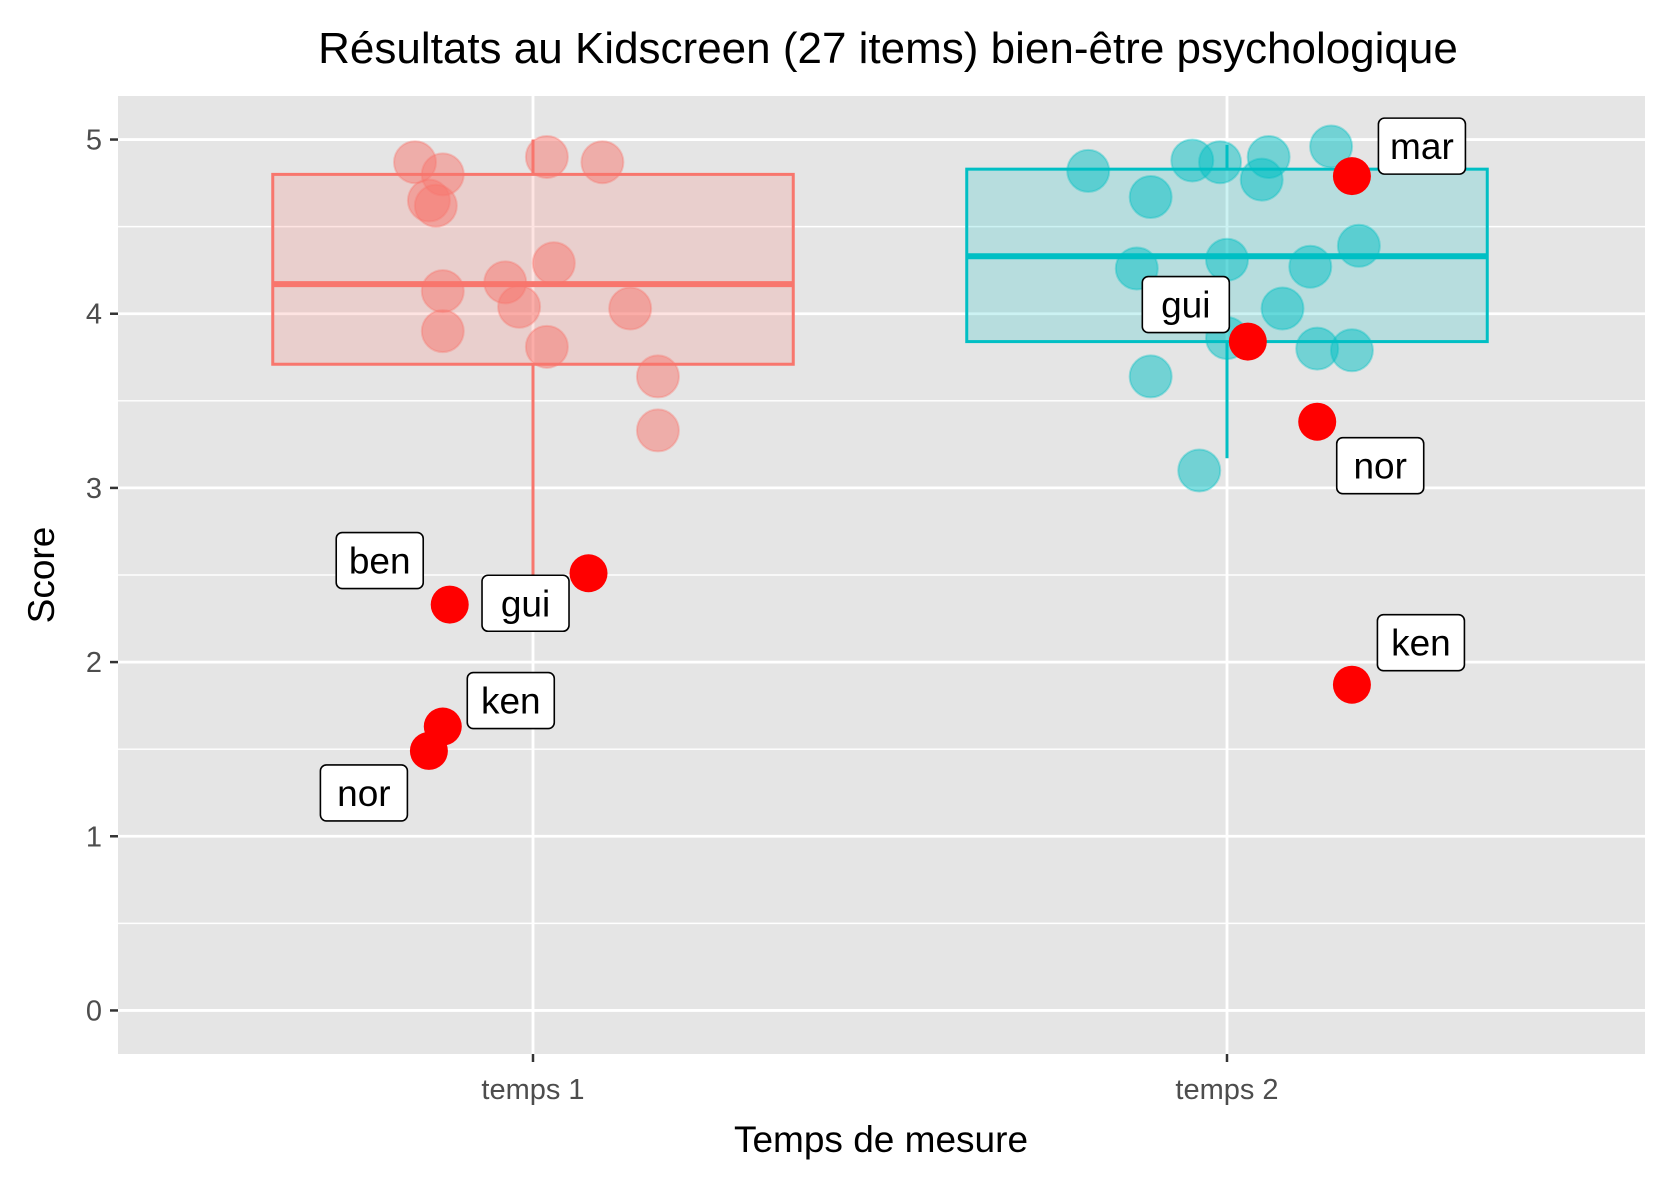  Describe the element at coordinates (94, 837) in the screenshot. I see `y-tick-label: 1` at that location.